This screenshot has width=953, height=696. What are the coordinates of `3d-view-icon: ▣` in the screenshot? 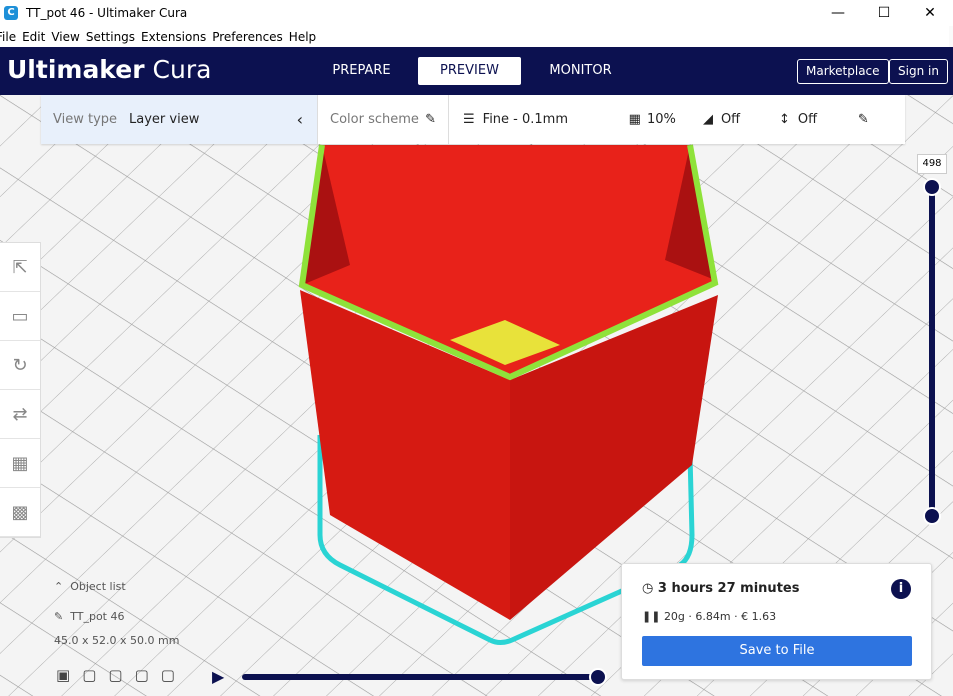 It's located at (63, 675).